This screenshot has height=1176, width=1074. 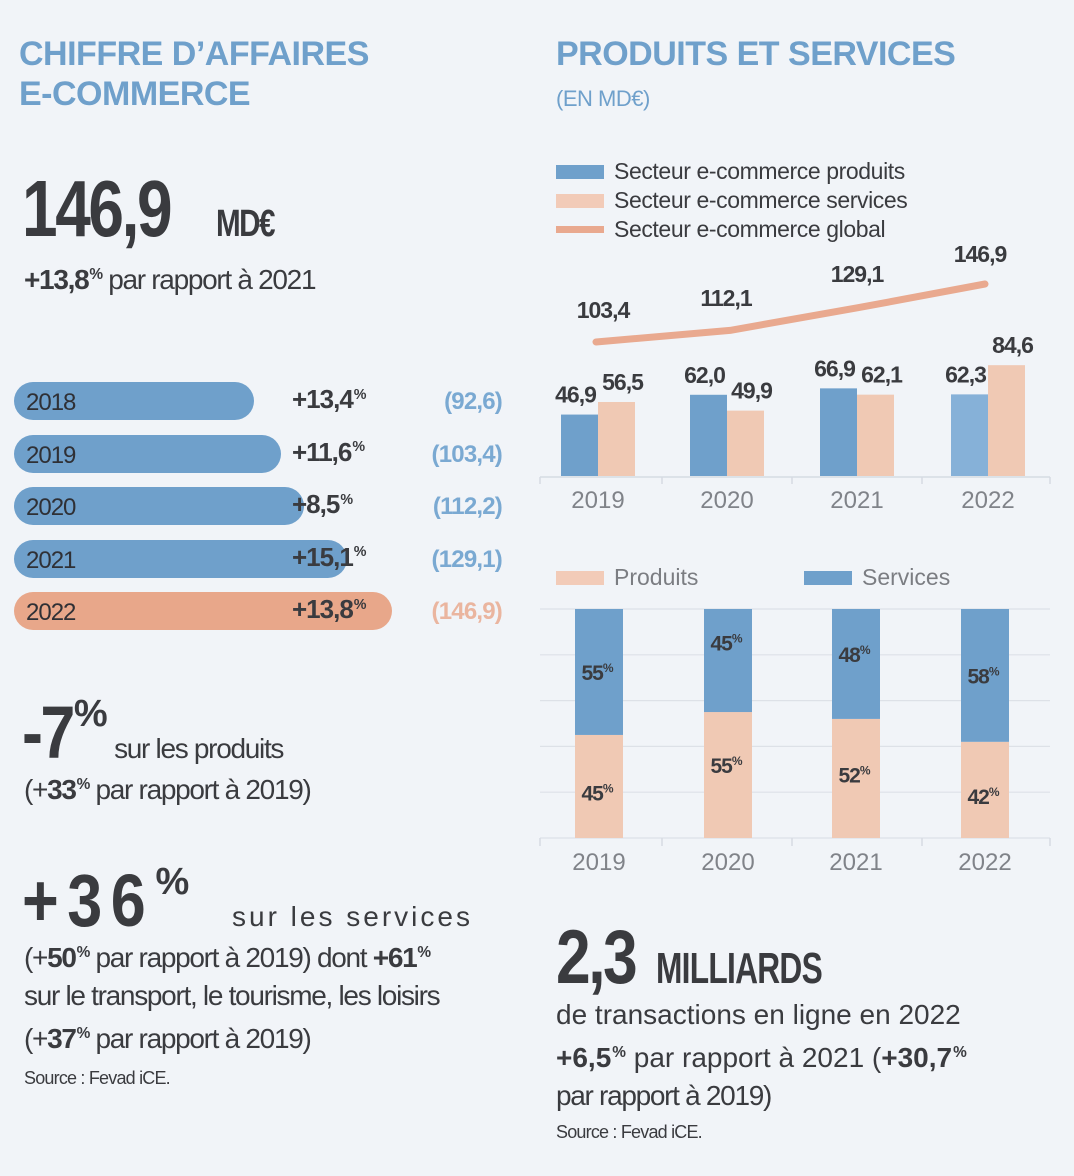 I want to click on services-stat: +36%, so click(x=106, y=900).